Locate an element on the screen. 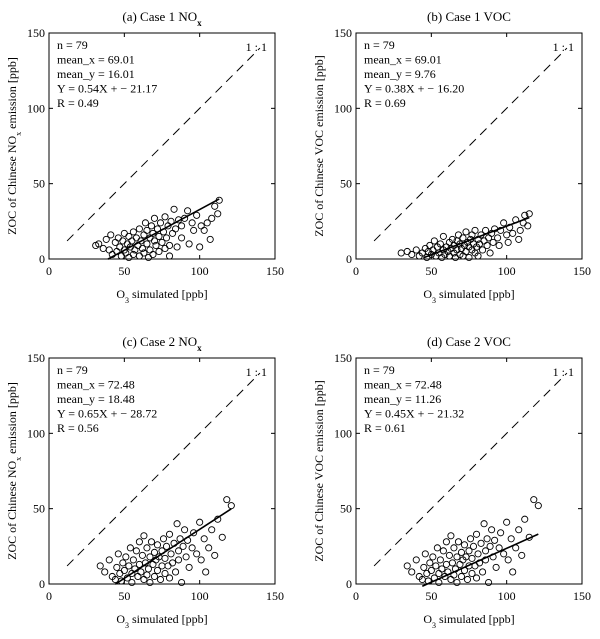 The height and width of the screenshot is (639, 600). text-span: ZOC of Chinese VOC emission [ppb] is located at coordinates (319, 145).